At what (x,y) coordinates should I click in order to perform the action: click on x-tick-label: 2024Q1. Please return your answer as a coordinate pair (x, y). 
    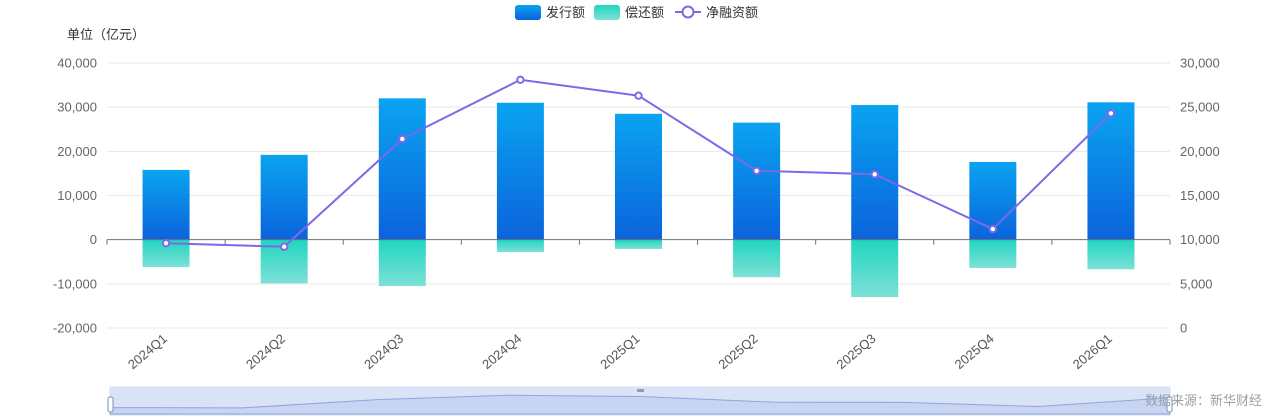
    Looking at the image, I should click on (147, 351).